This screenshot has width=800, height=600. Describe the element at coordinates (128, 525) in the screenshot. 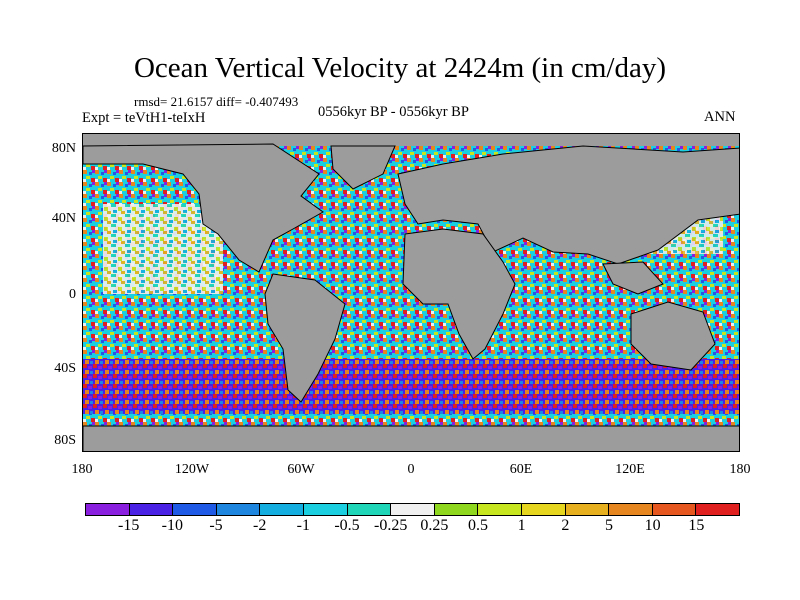

I see `colorbar-label: -15` at that location.